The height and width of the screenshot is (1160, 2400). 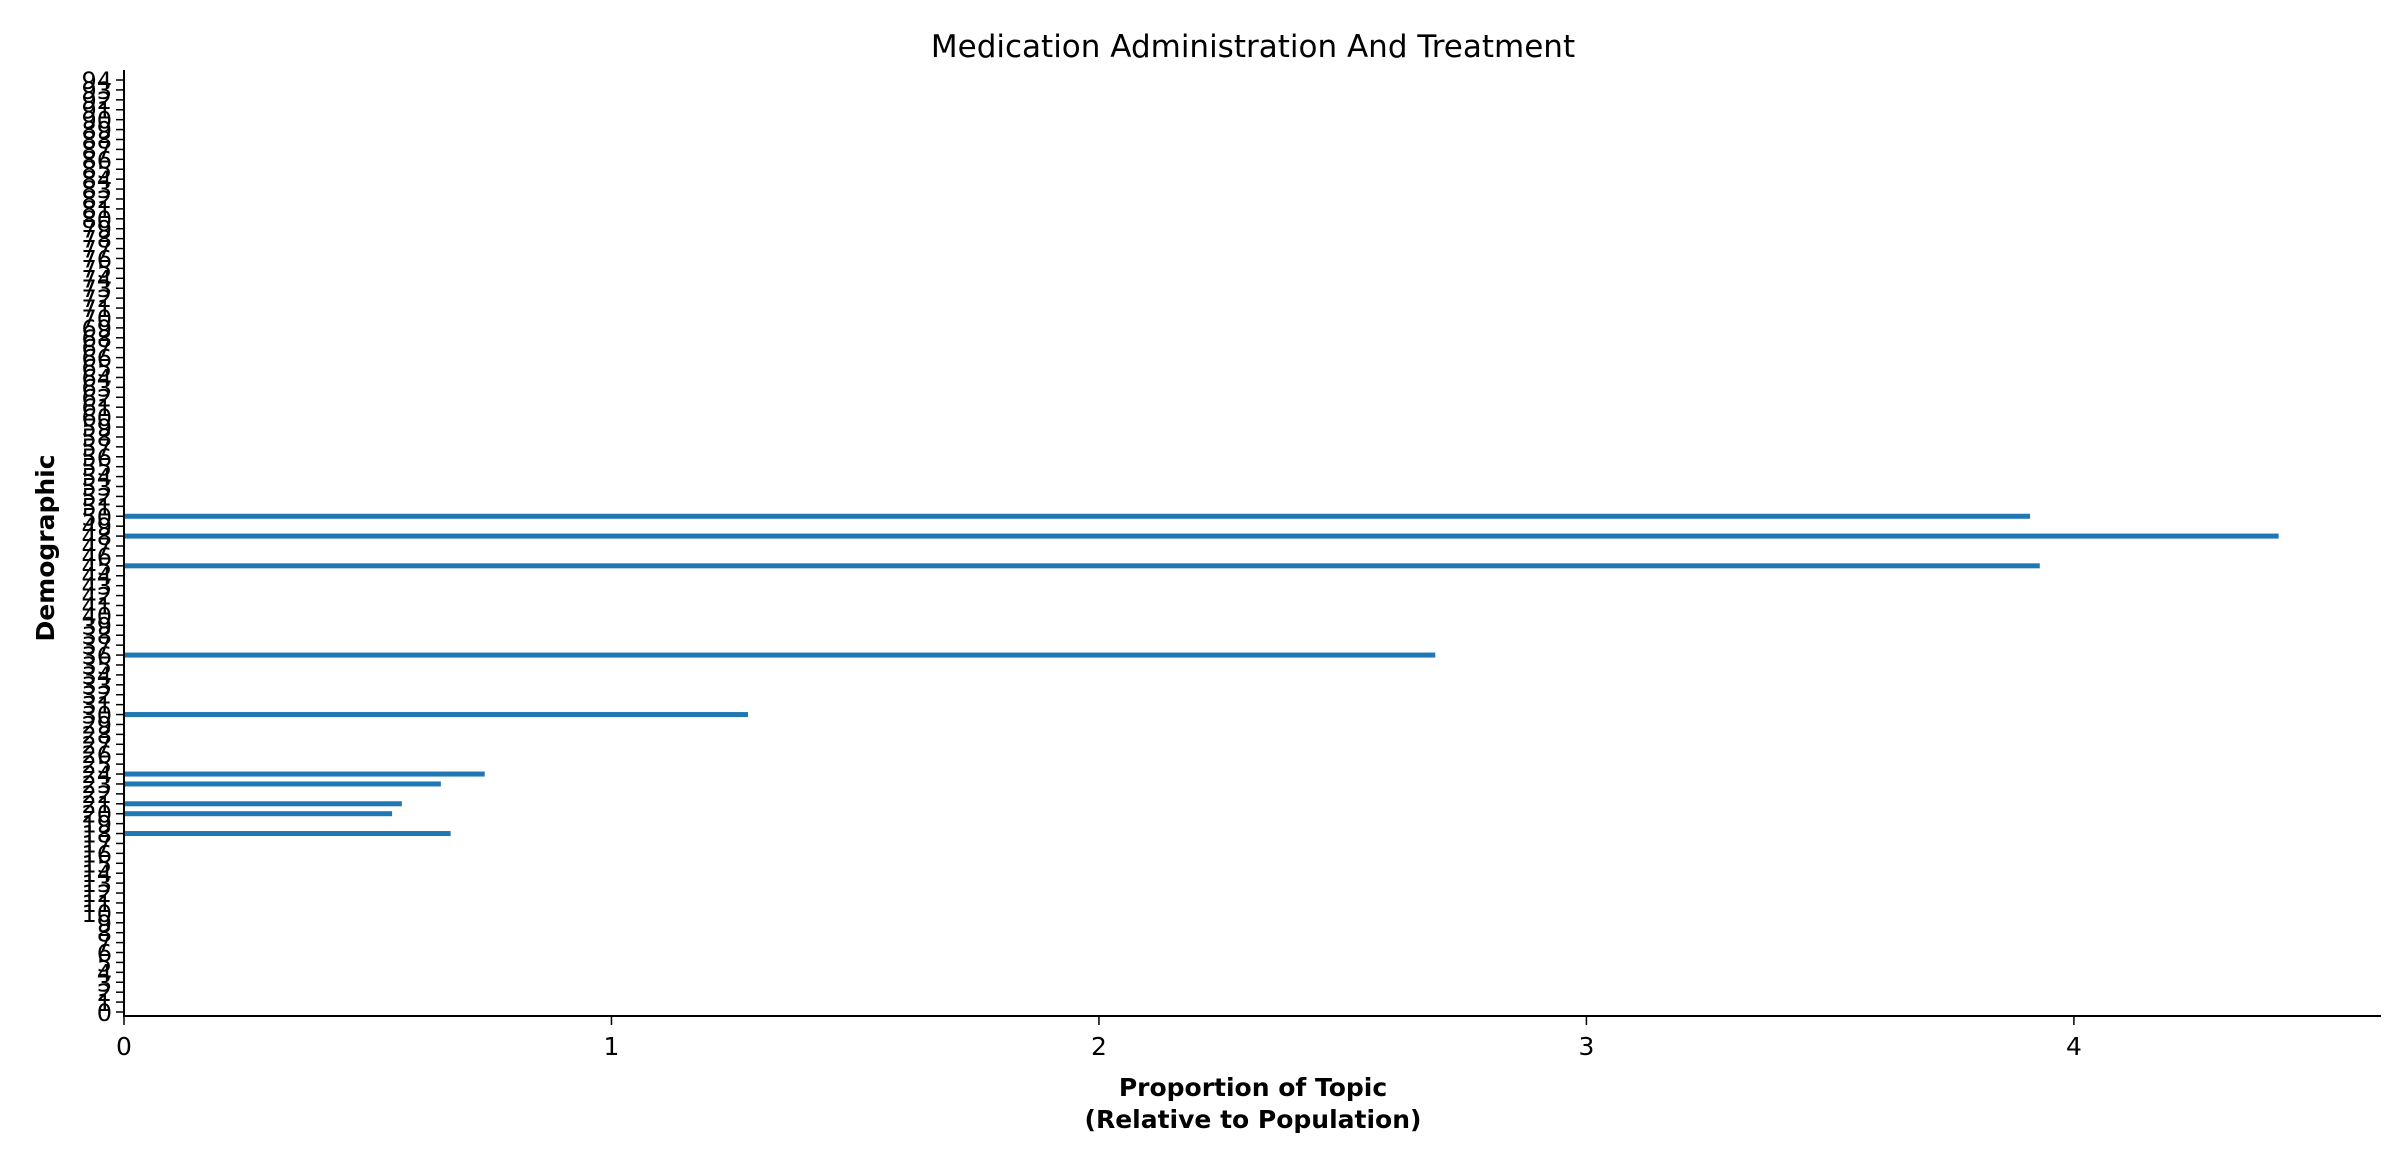 I want to click on y-tick-label: 4, so click(x=104, y=973).